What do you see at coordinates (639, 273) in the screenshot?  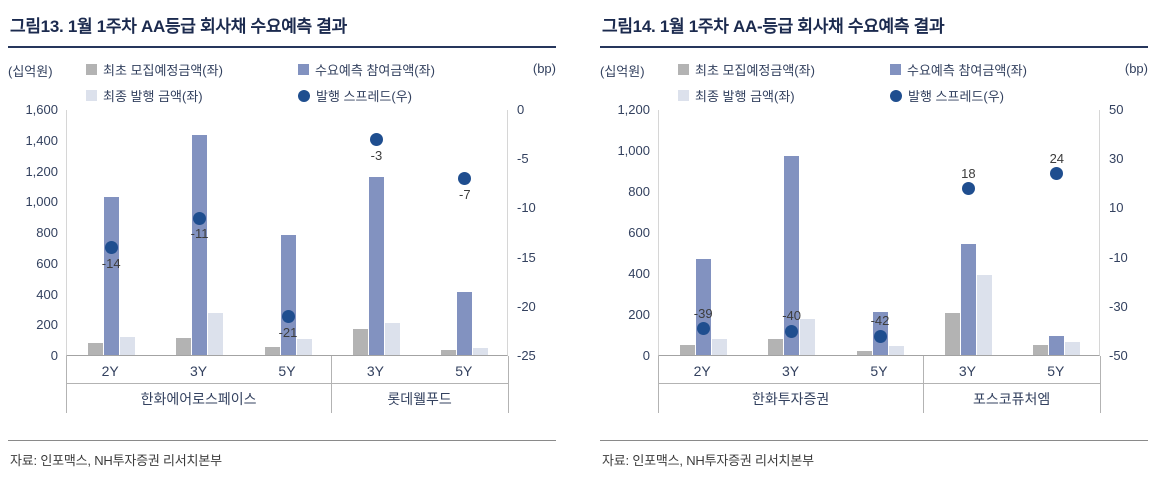 I see `y-axis-tick-left: 400` at bounding box center [639, 273].